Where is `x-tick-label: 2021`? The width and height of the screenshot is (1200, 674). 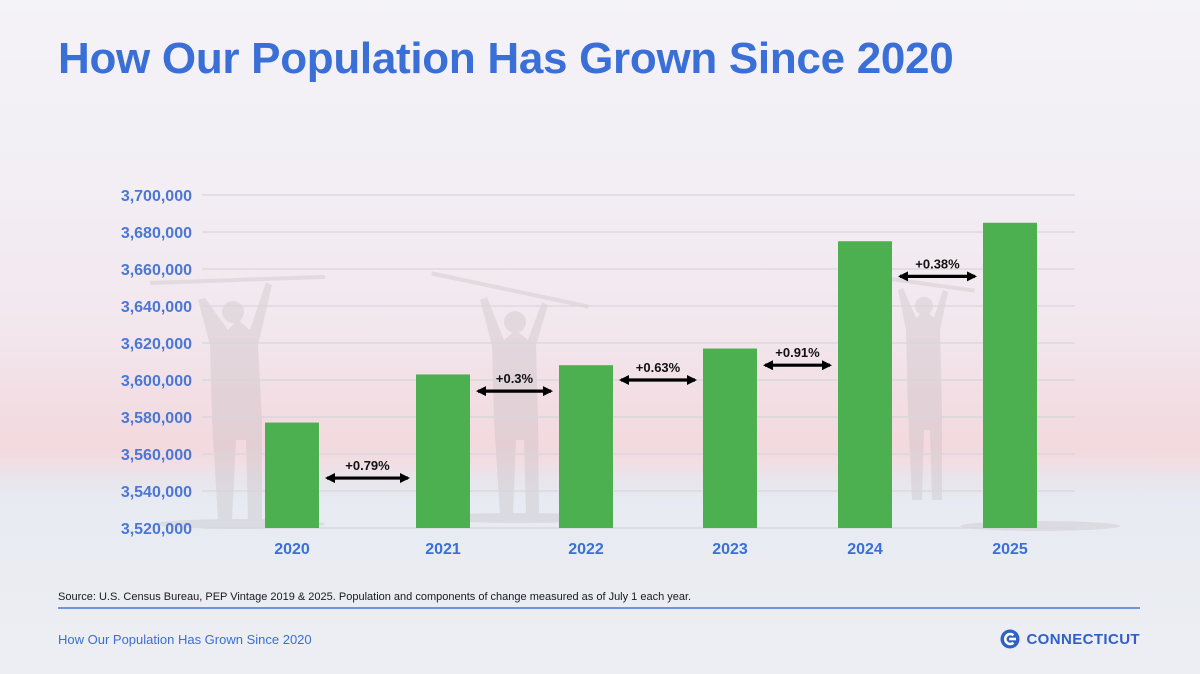 x-tick-label: 2021 is located at coordinates (443, 549).